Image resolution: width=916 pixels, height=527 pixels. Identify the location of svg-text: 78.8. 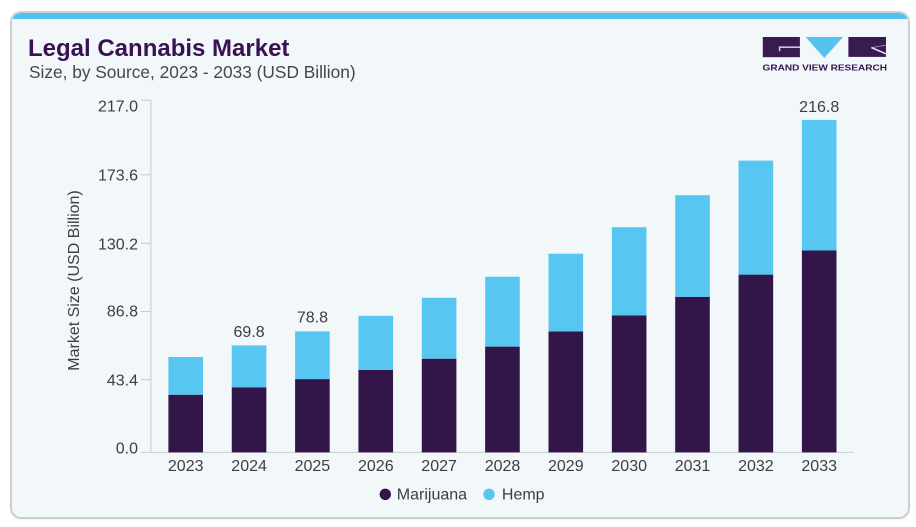
(312, 318).